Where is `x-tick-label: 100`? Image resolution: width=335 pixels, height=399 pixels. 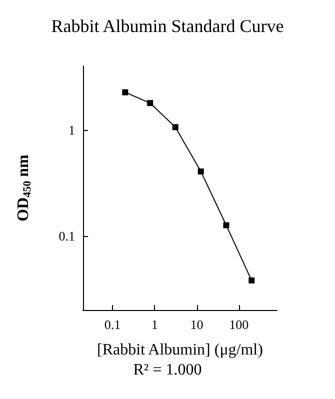 x-tick-label: 100 is located at coordinates (239, 324).